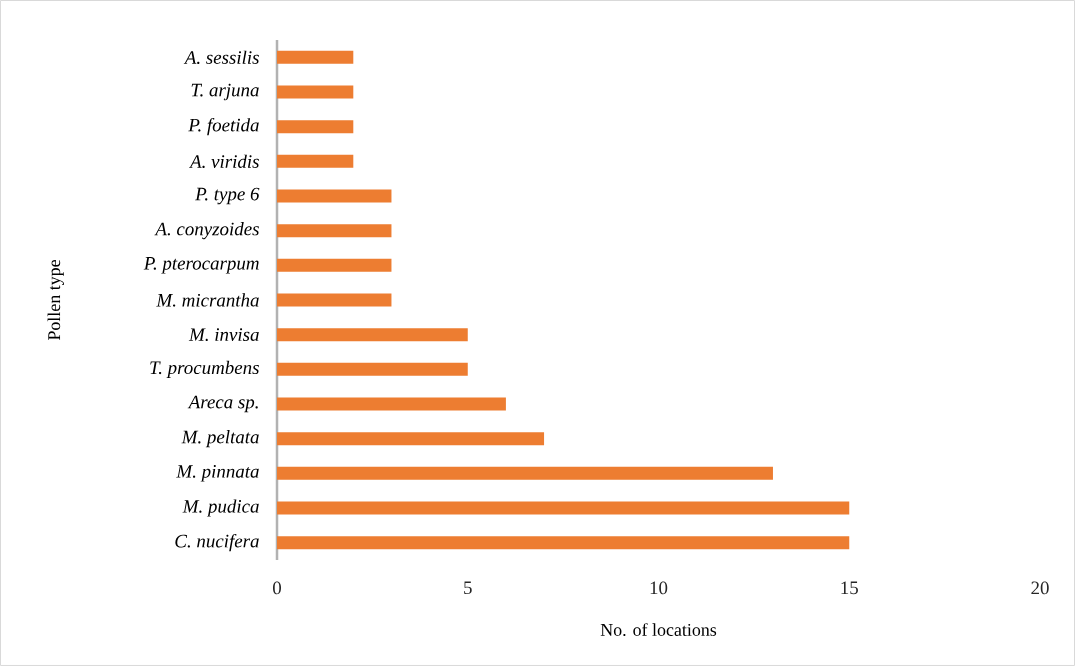 Image resolution: width=1075 pixels, height=666 pixels. I want to click on x-tick-label: 5, so click(468, 588).